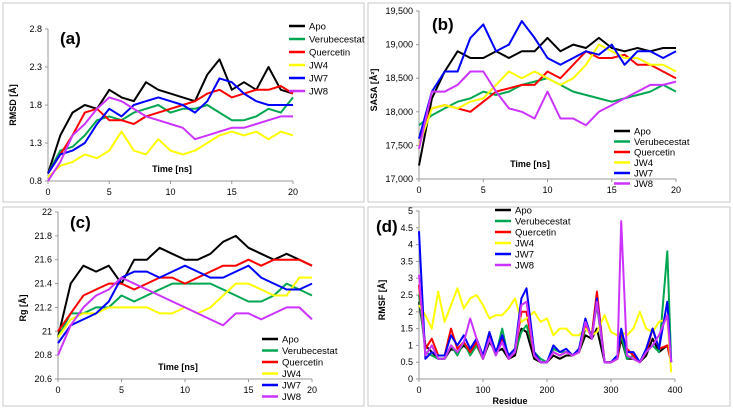 This screenshot has height=414, width=733. I want to click on y-tick-label: 17,500, so click(399, 145).